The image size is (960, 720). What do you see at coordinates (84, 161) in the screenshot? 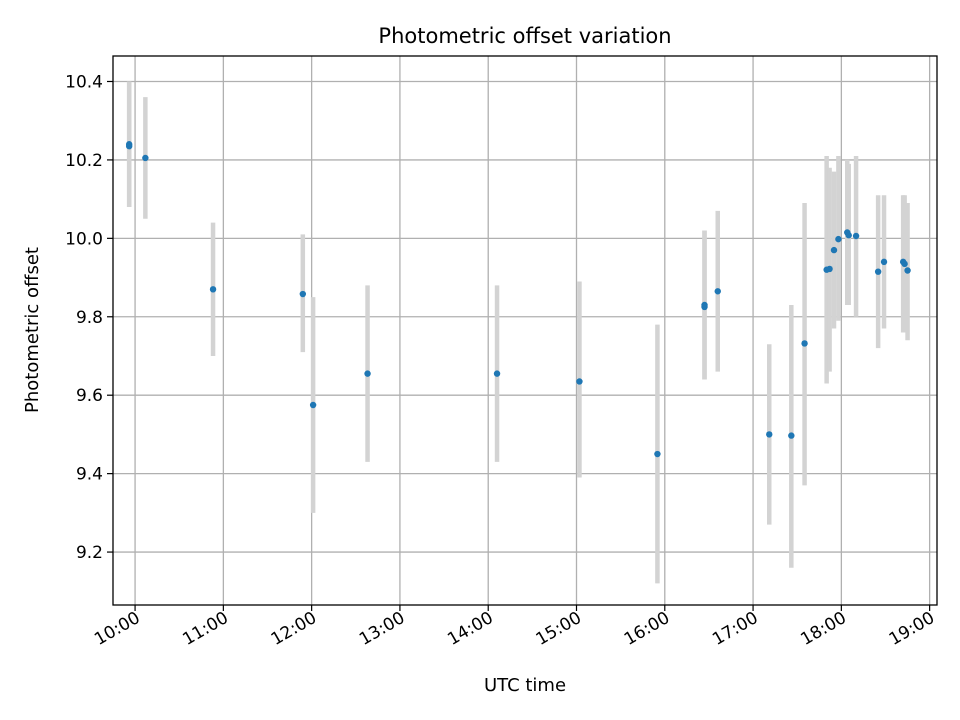
I see `y-tick-label: 10.2` at bounding box center [84, 161].